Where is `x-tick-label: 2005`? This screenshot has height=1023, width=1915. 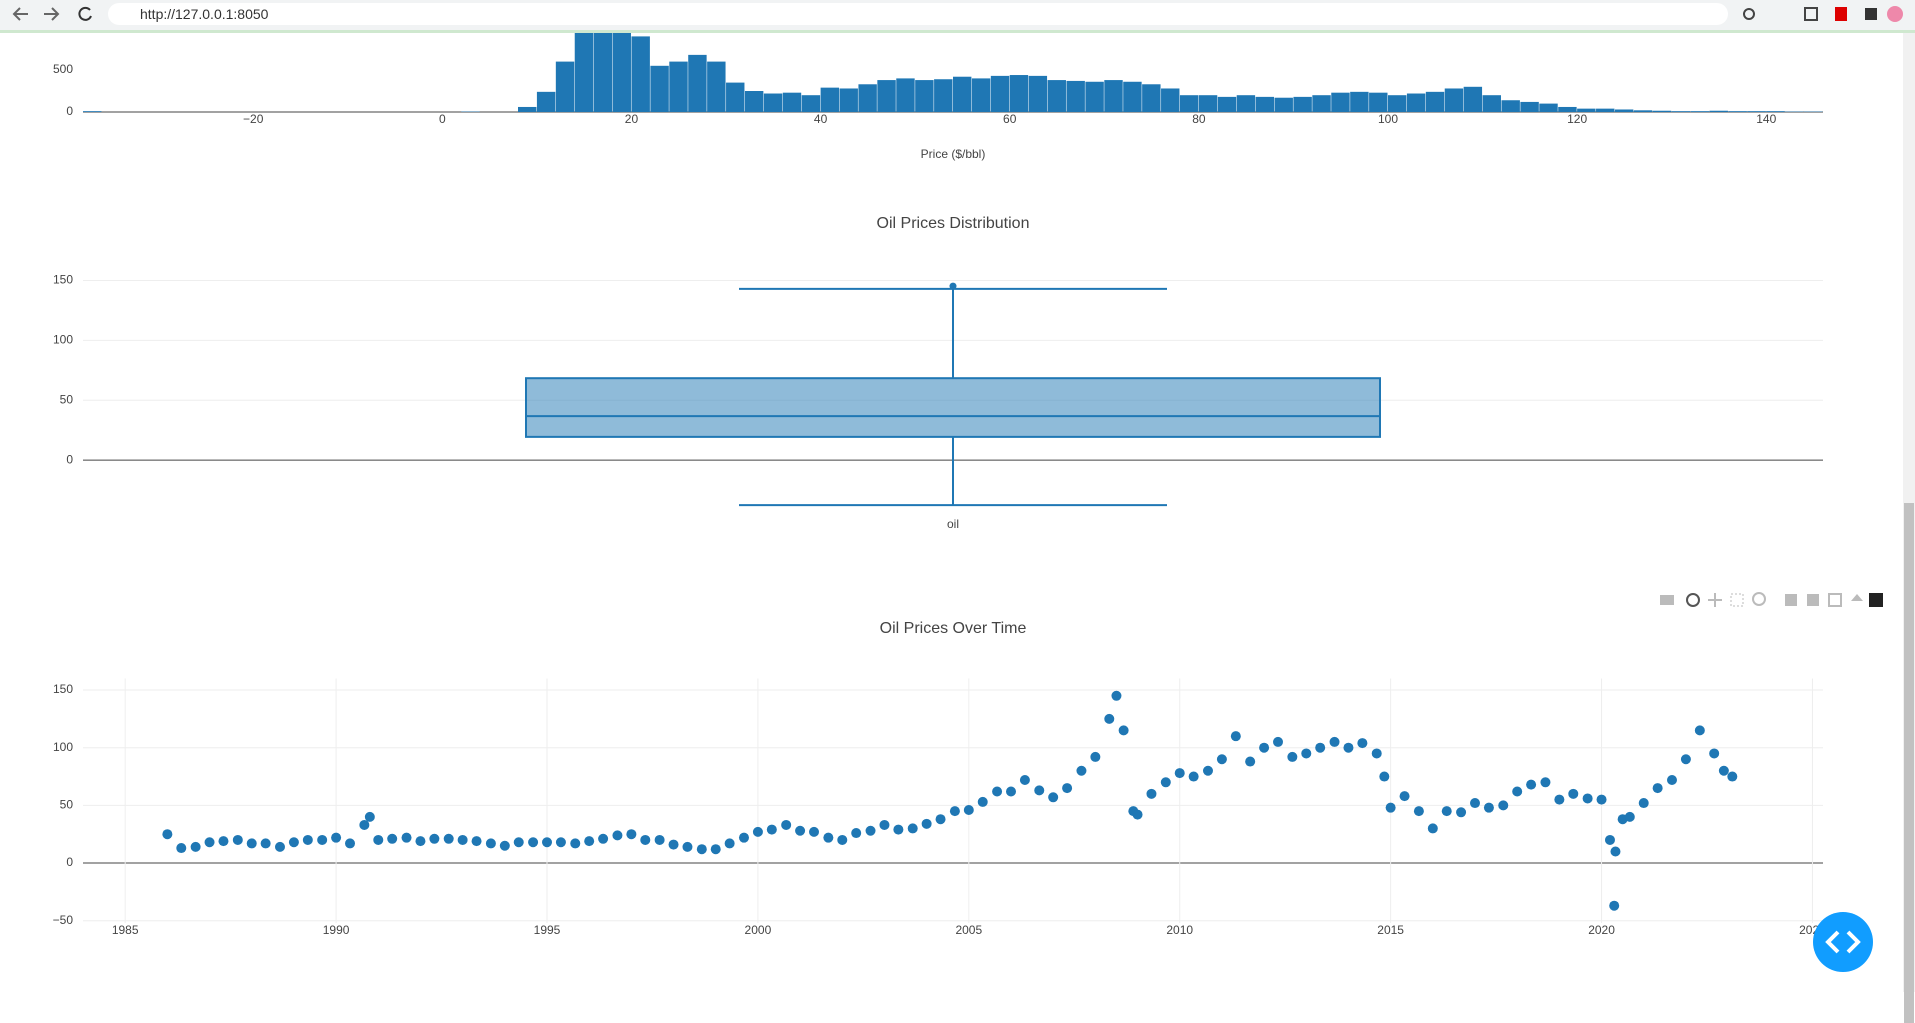 x-tick-label: 2005 is located at coordinates (968, 930).